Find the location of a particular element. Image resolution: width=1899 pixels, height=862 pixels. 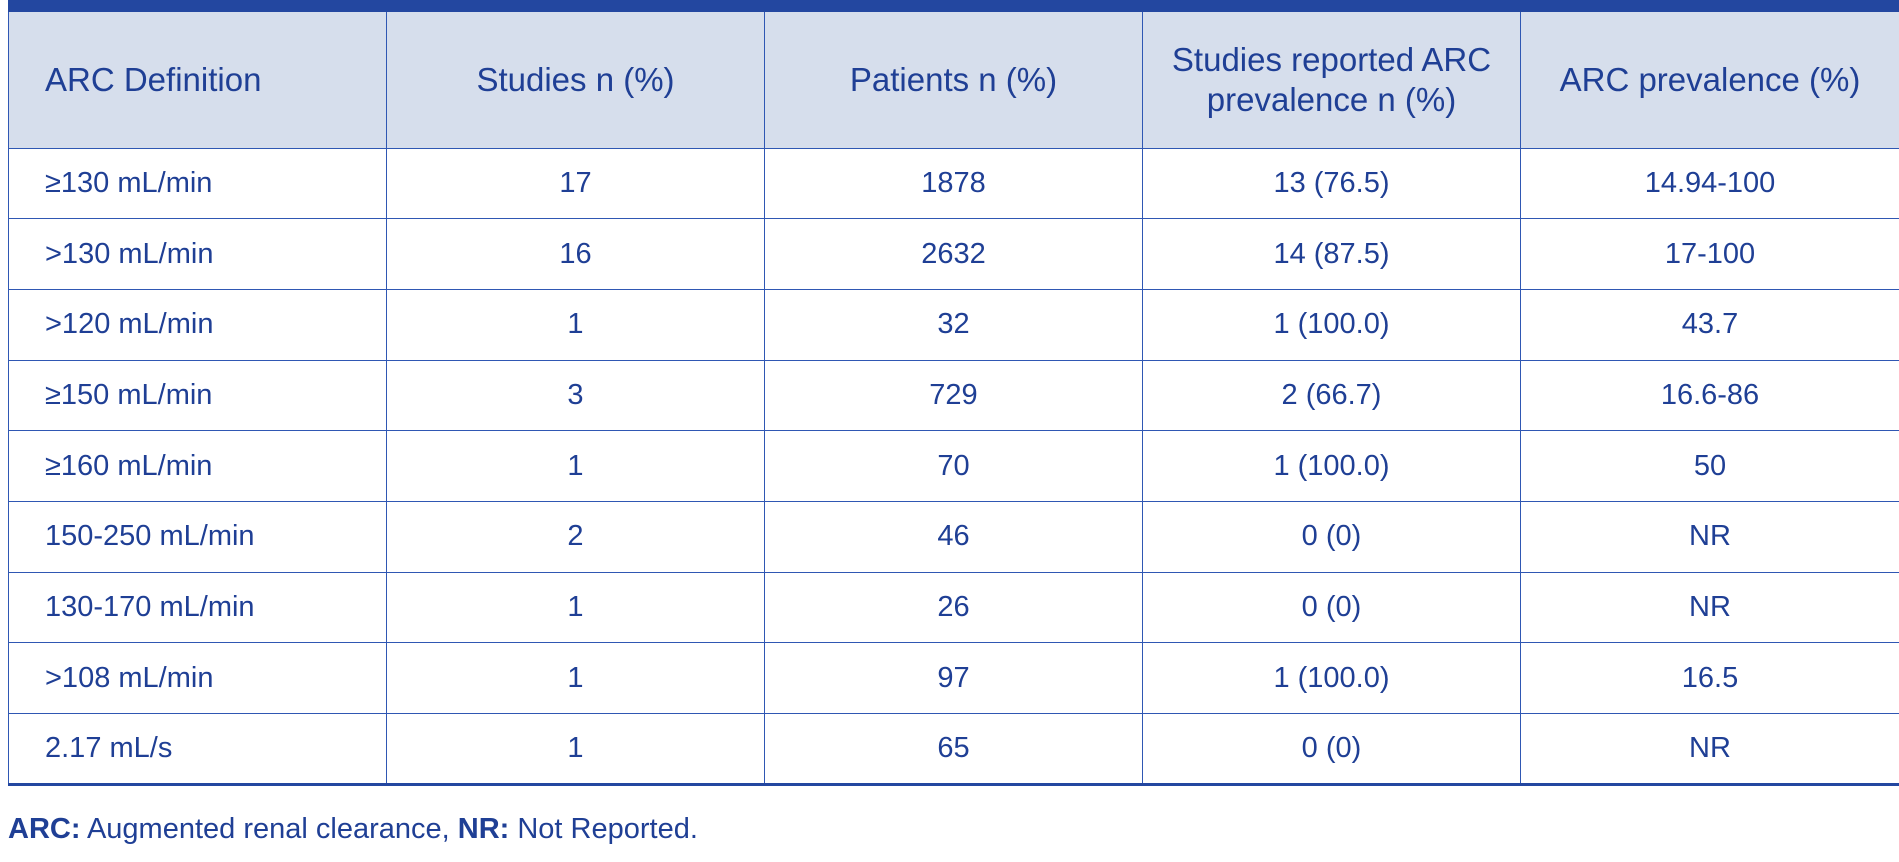

cell-patients: 26 is located at coordinates (953, 608).